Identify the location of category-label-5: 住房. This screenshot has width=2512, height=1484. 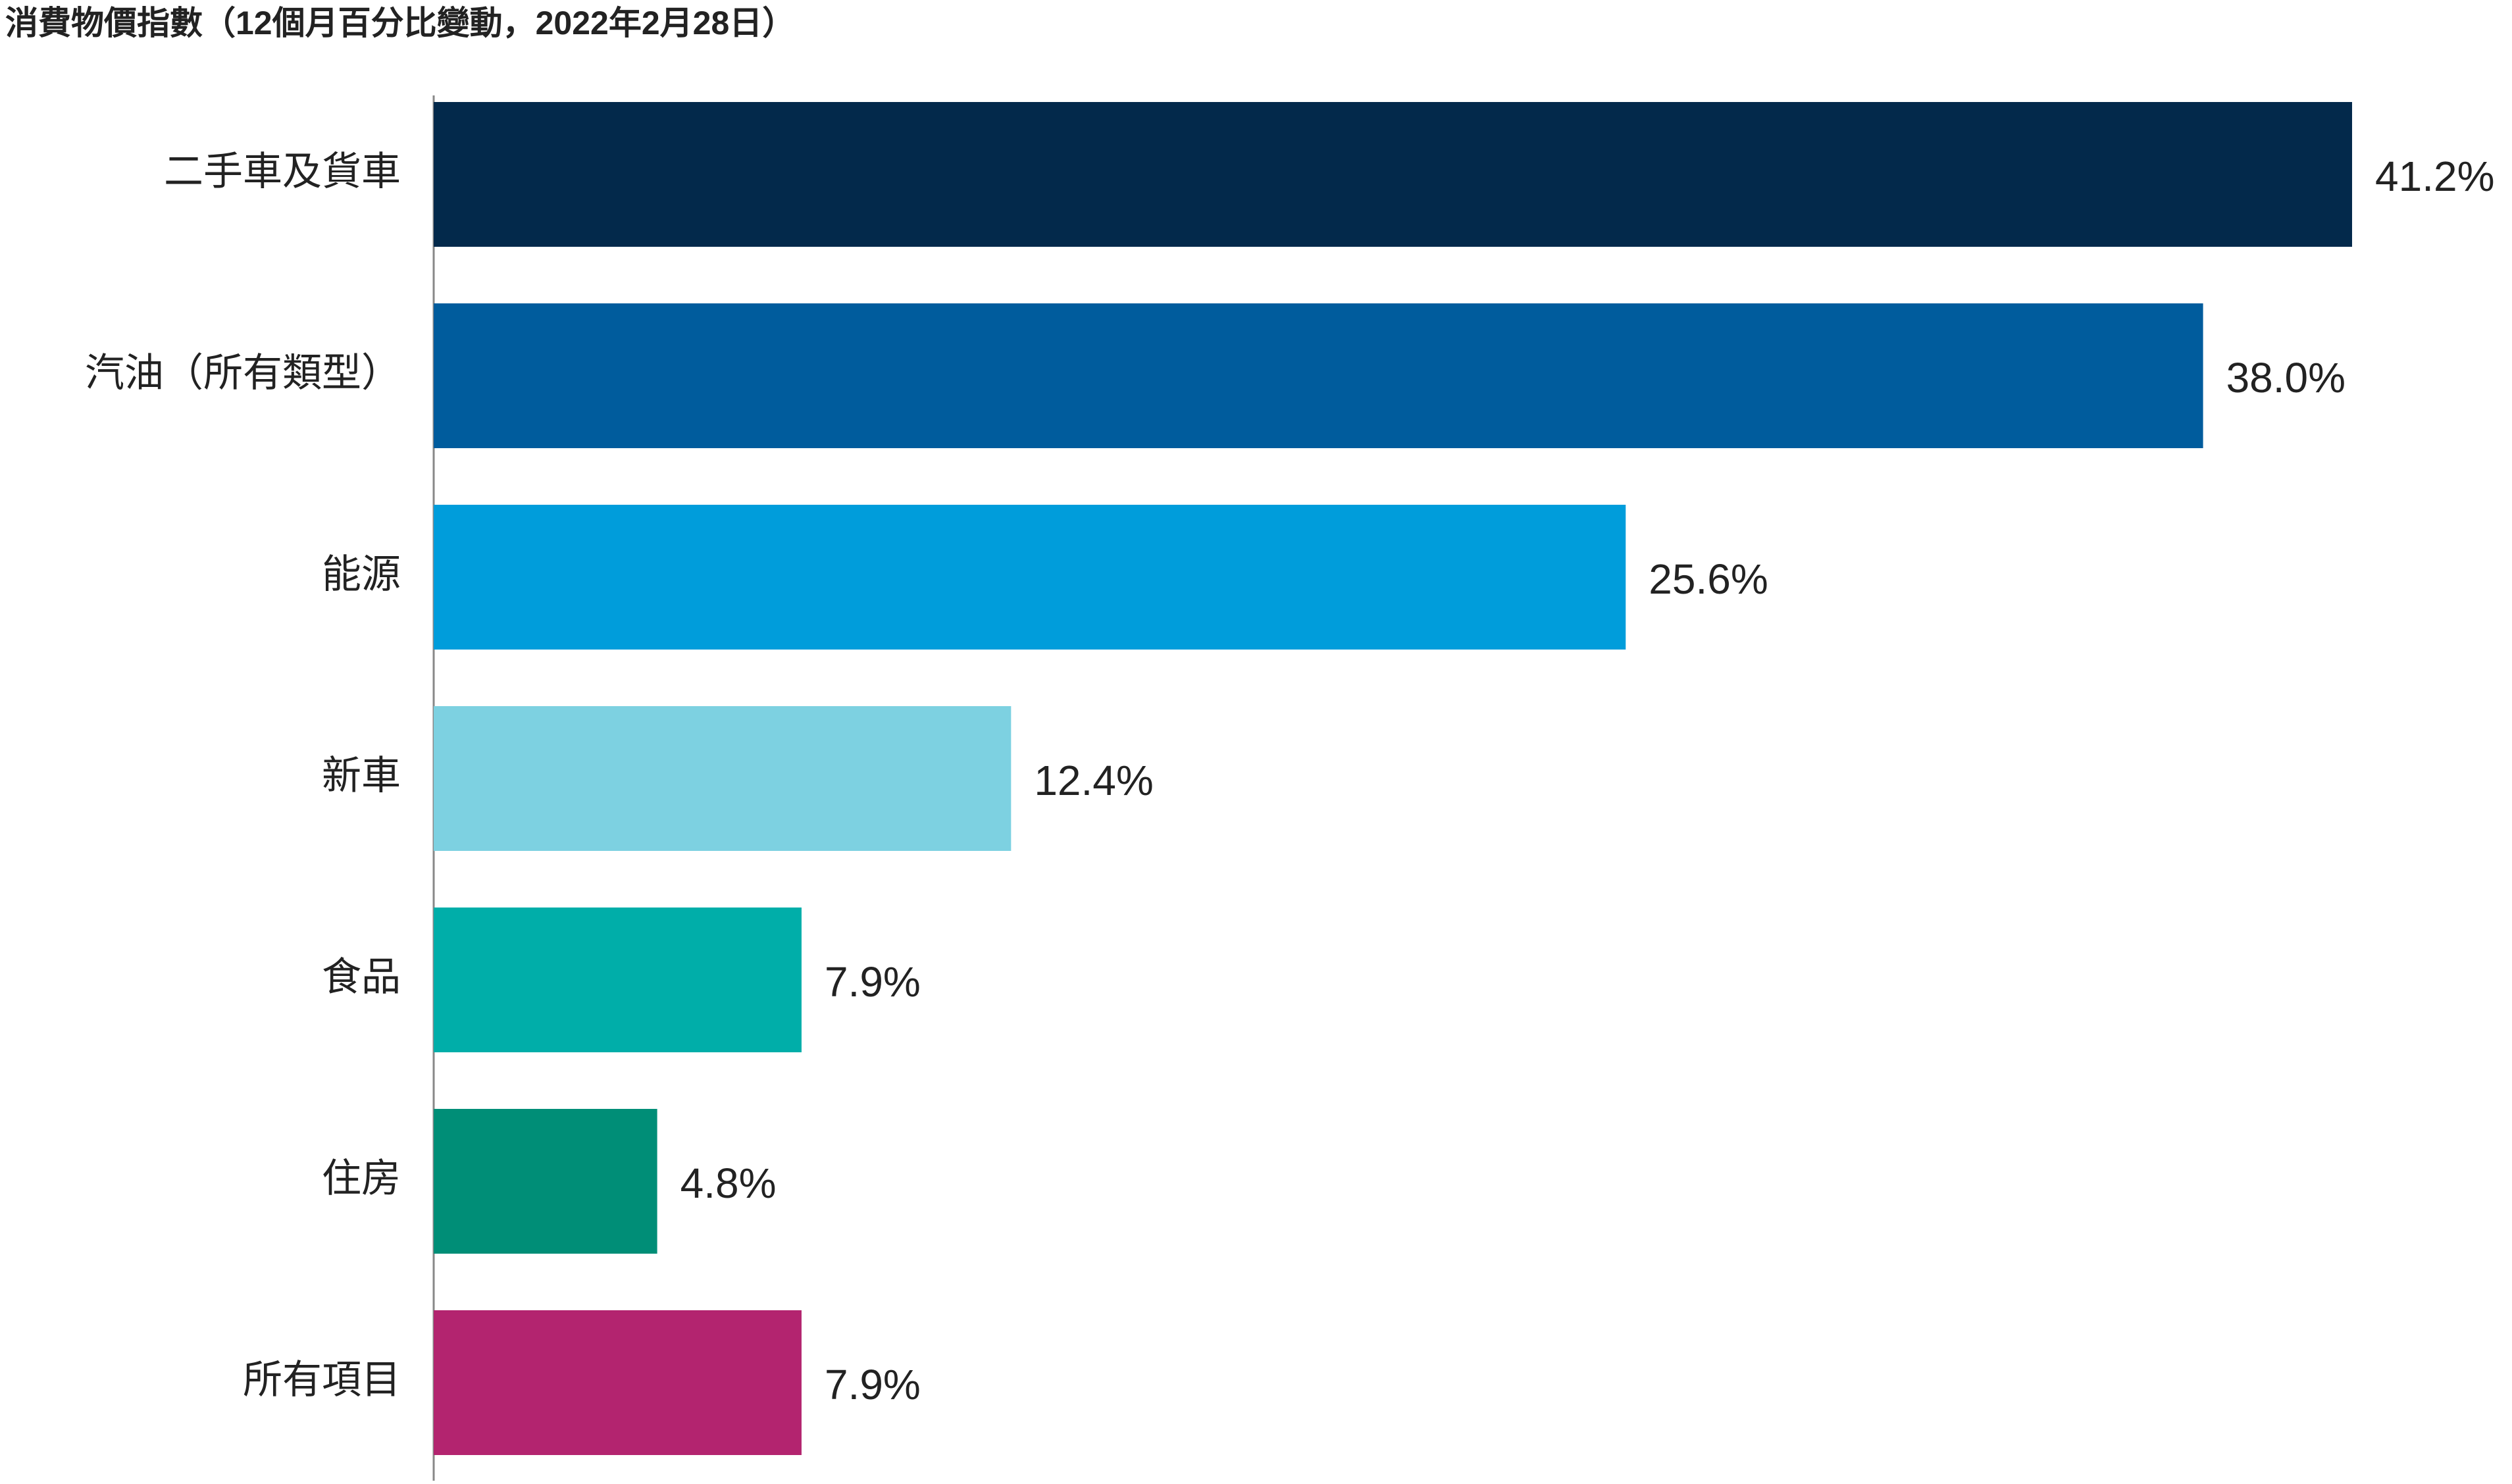
(361, 1178).